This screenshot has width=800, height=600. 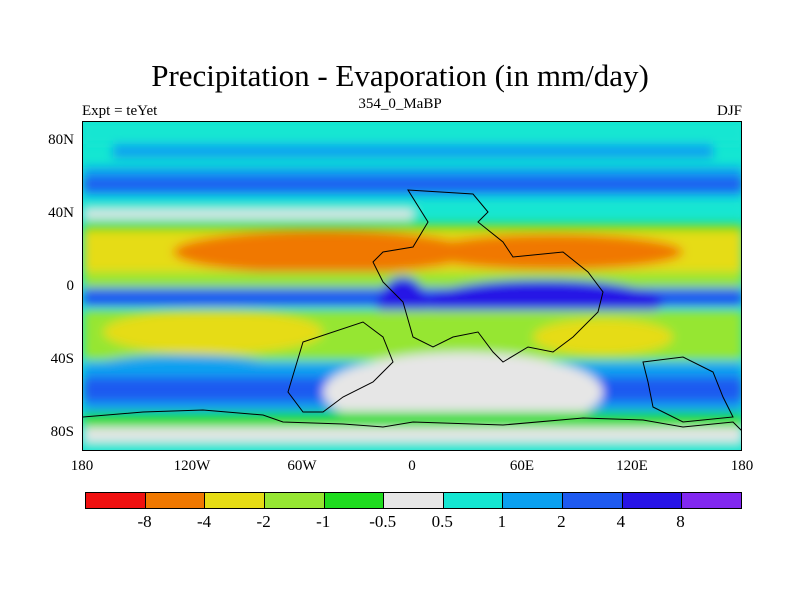 I want to click on map-title: Precipitation - Evaporation (in mm/day), so click(x=400, y=75).